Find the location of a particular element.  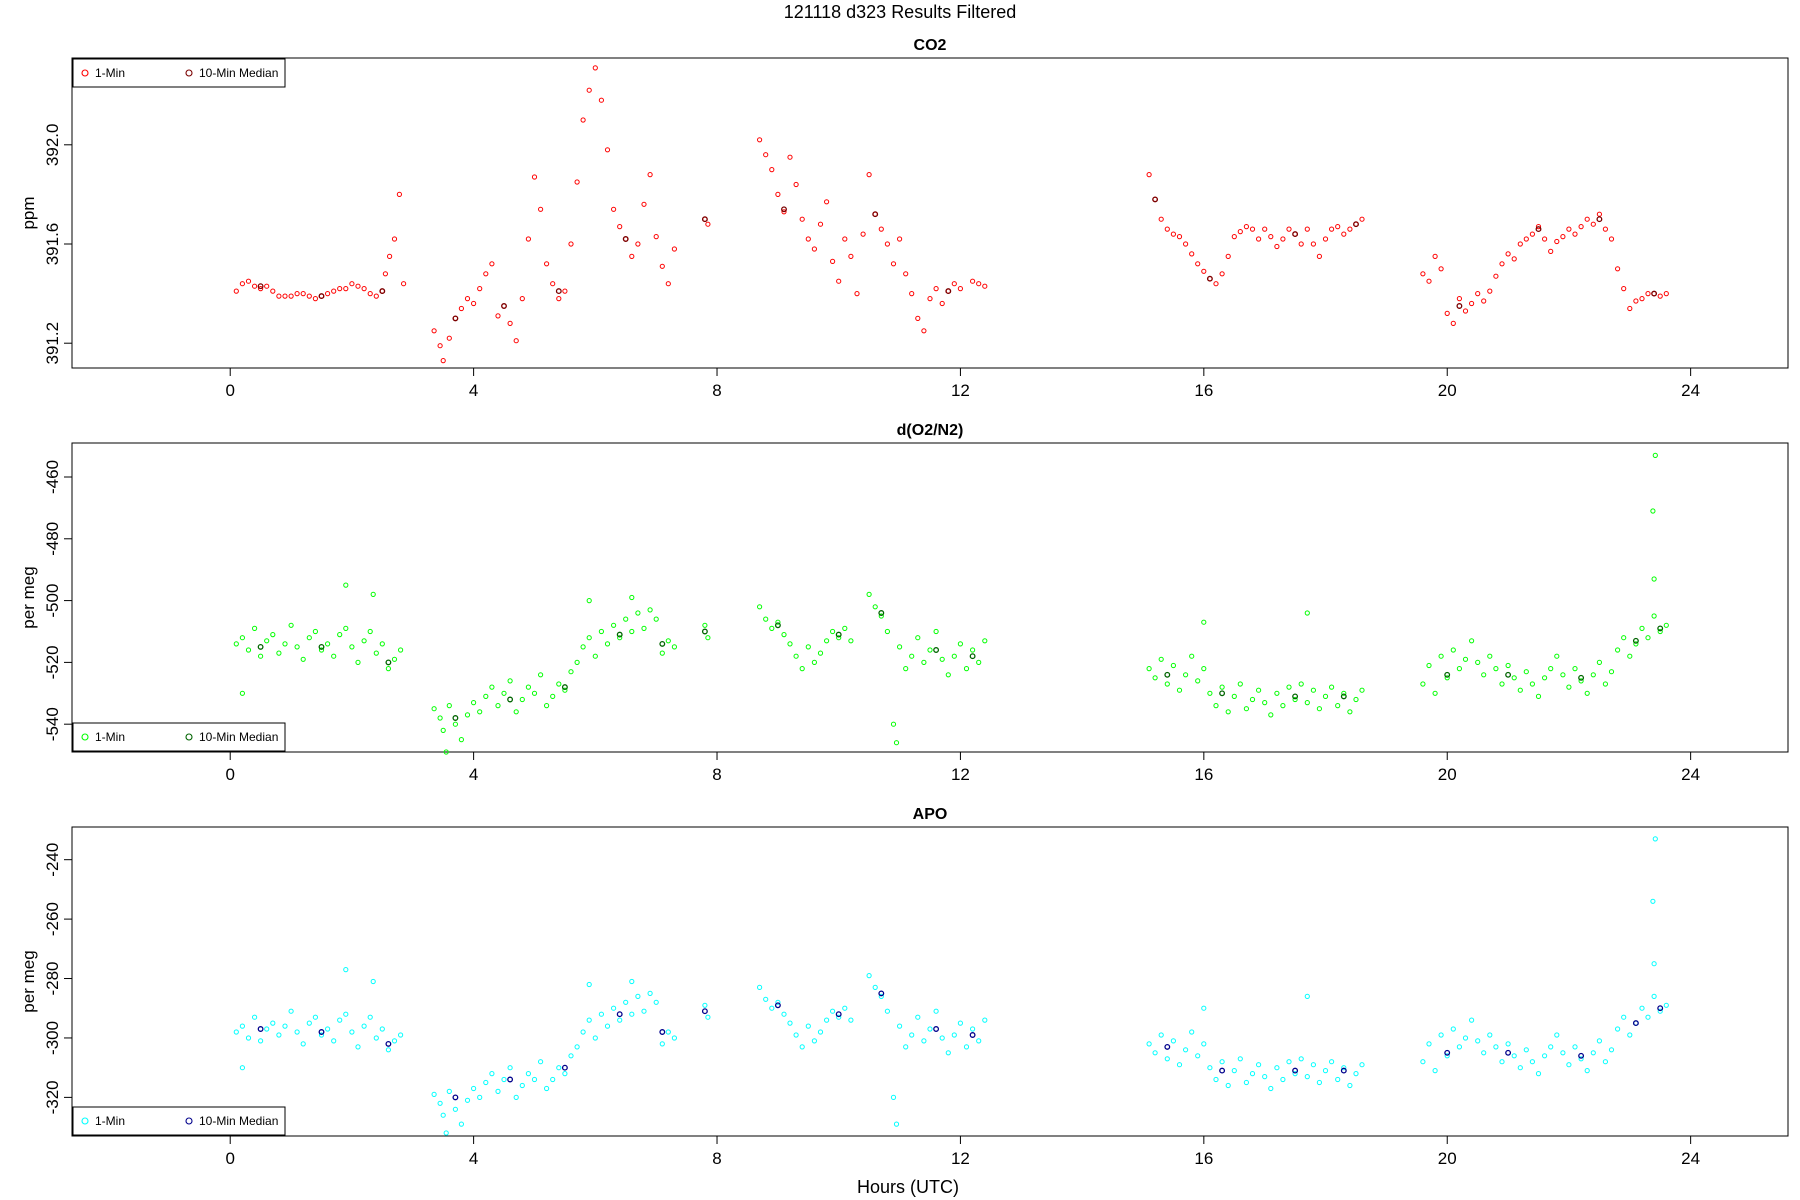

y-tick-label: 391.6 is located at coordinates (52, 244).